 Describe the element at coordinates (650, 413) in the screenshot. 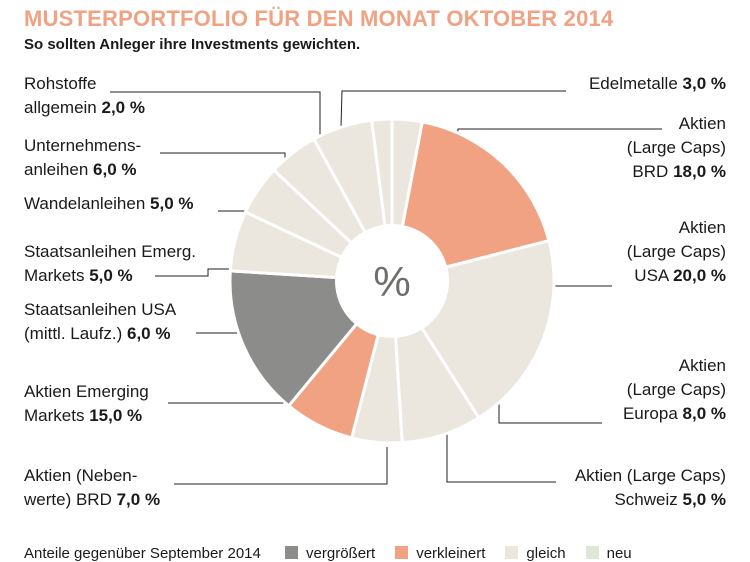

I see `slice-label-text: Europa` at that location.